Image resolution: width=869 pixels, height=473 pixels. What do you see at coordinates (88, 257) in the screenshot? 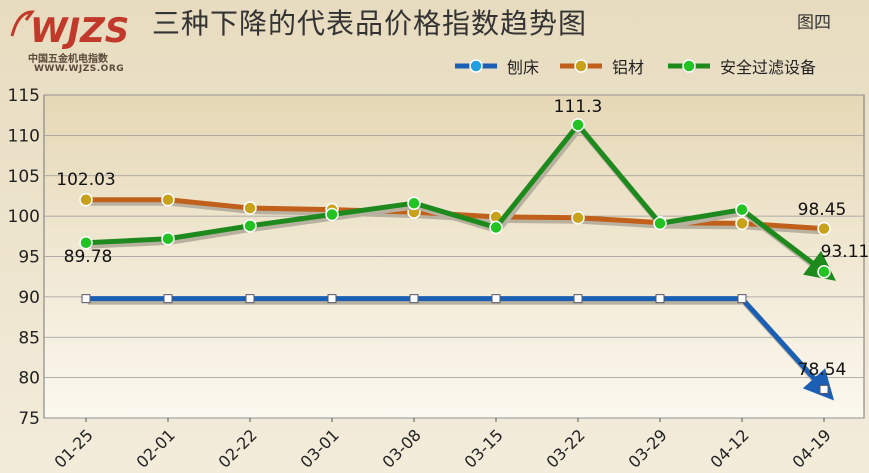
I see `data-label: 89.78` at bounding box center [88, 257].